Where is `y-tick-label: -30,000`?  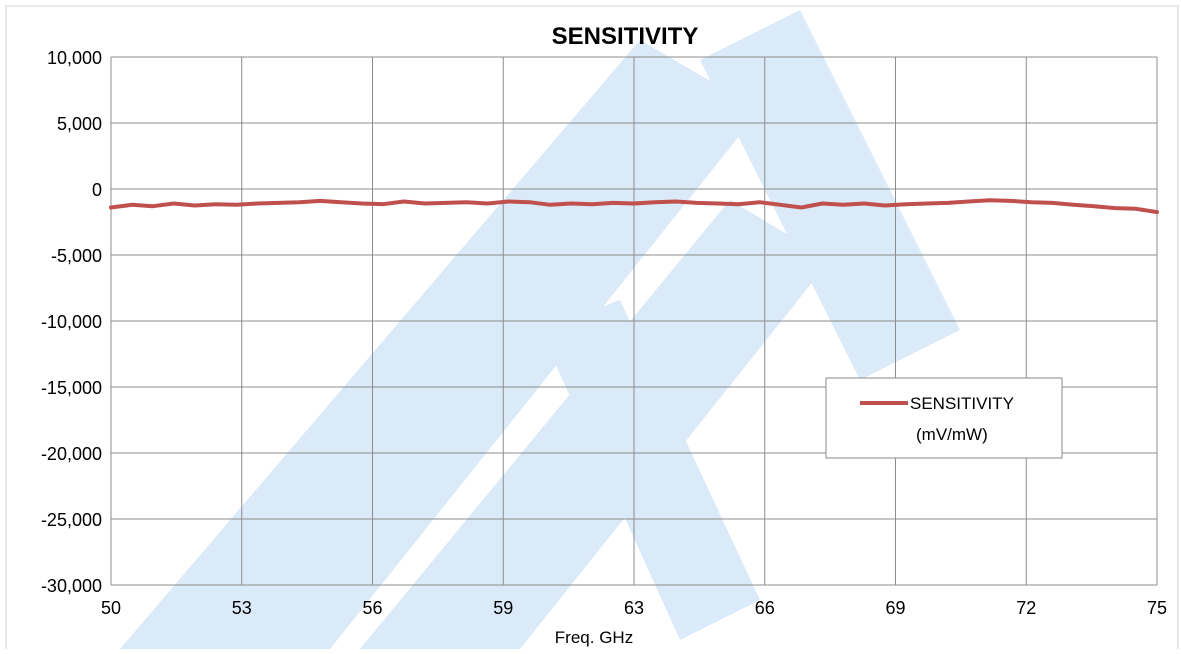 y-tick-label: -30,000 is located at coordinates (71, 586).